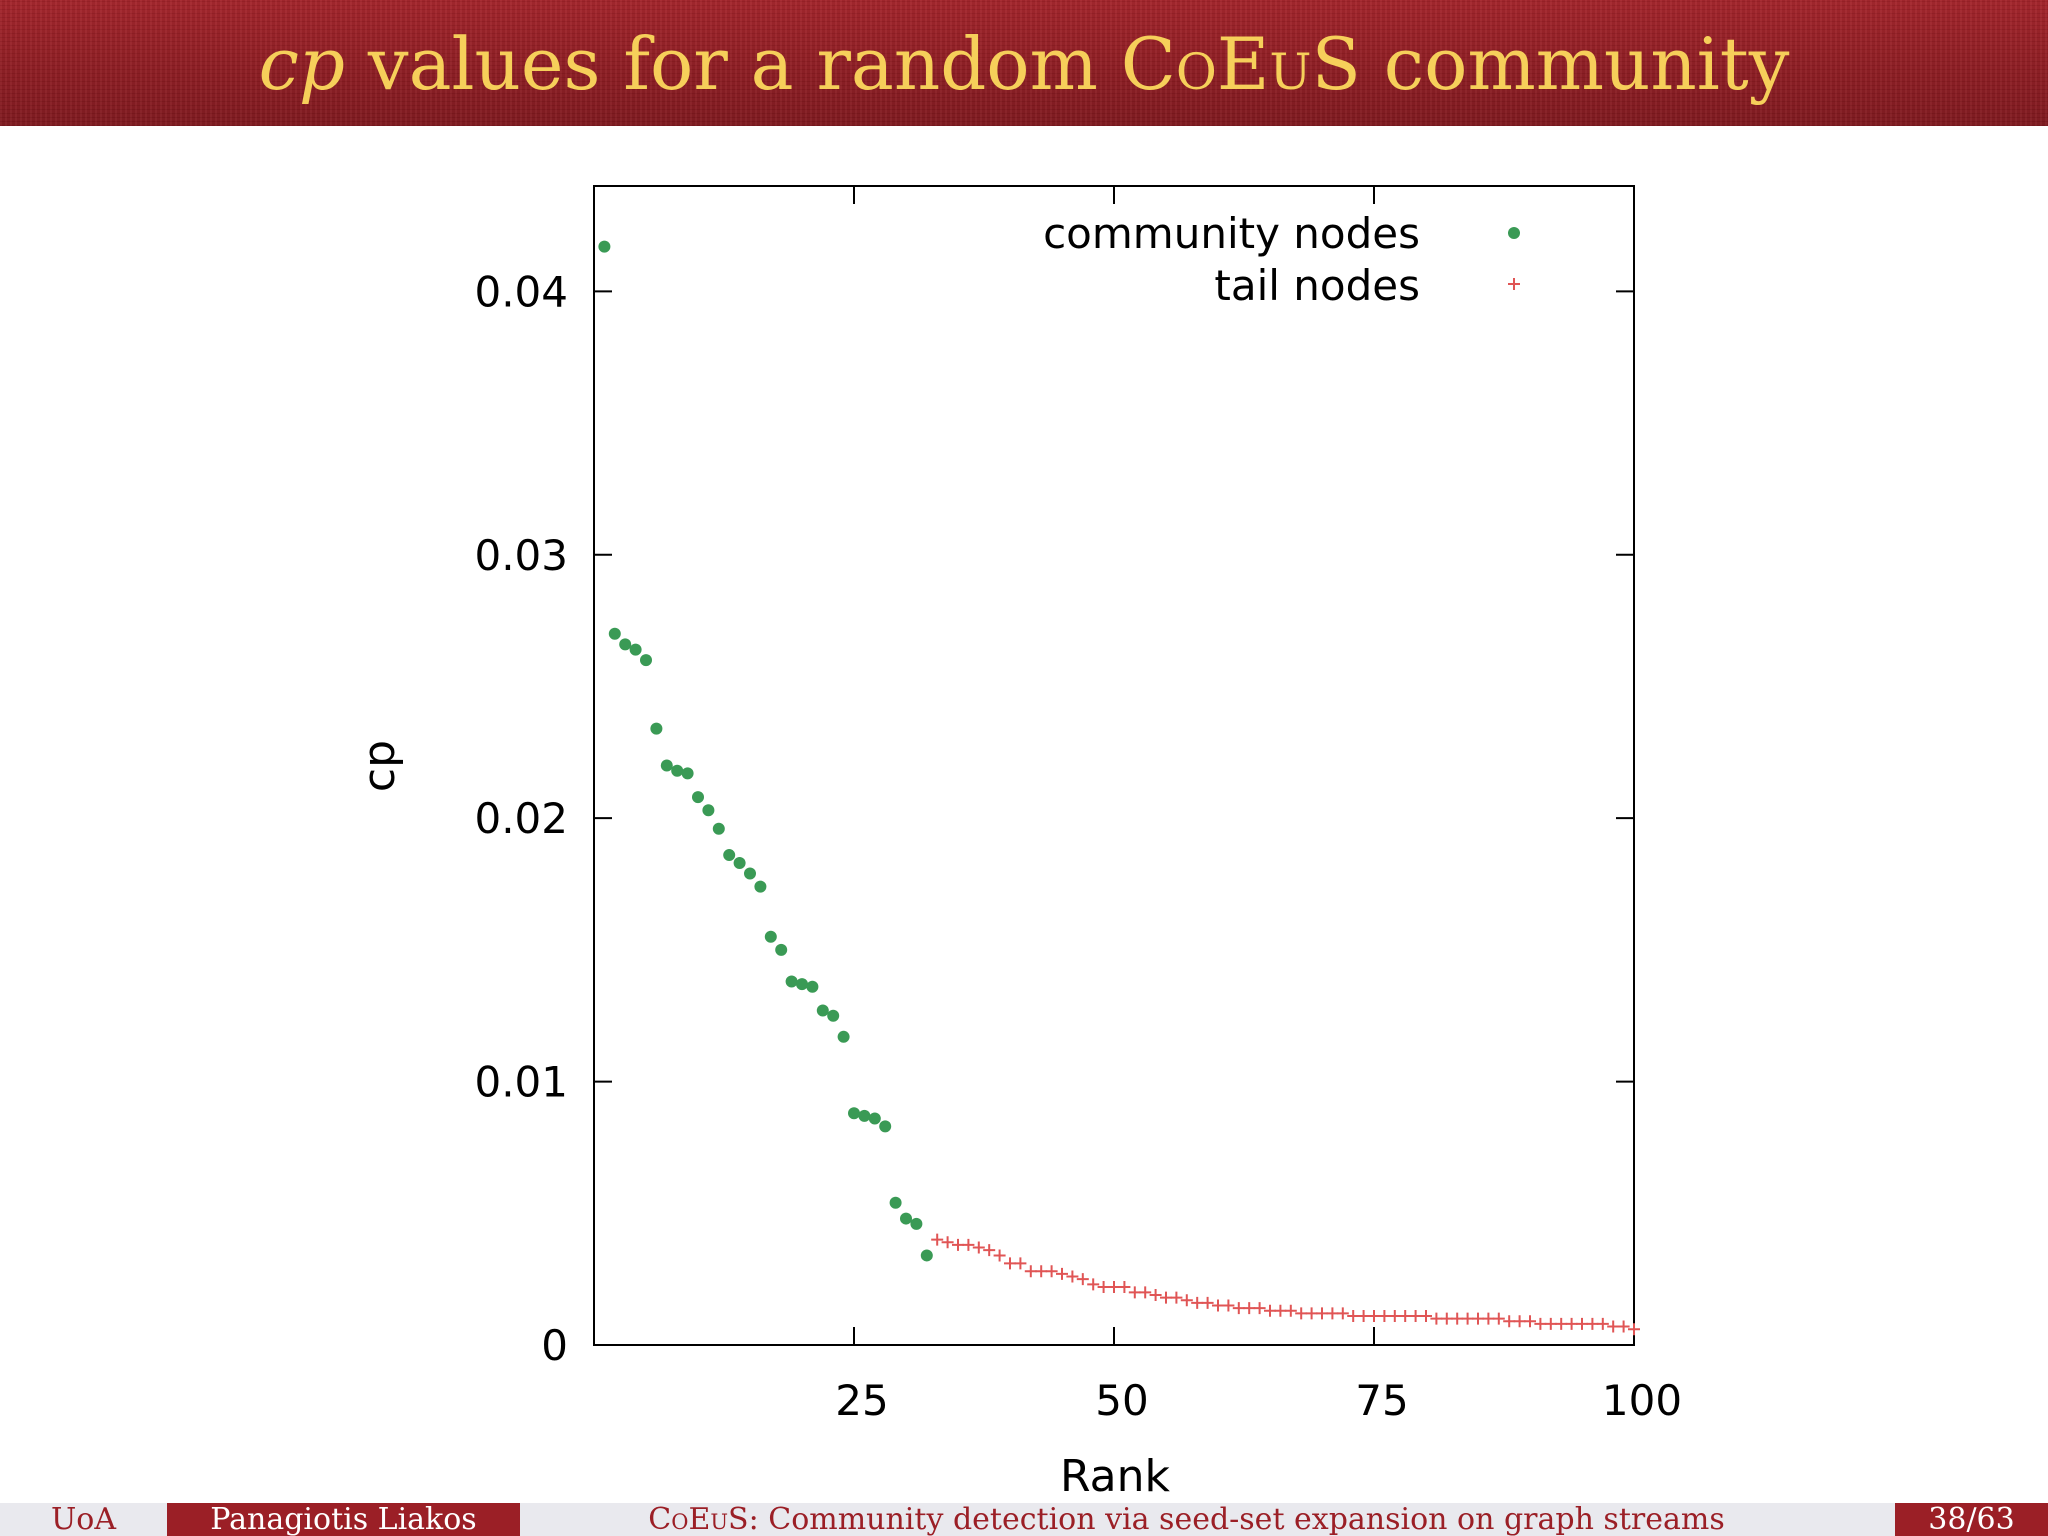 This screenshot has height=1536, width=2048. Describe the element at coordinates (1514, 233) in the screenshot. I see `legend-community-marker` at that location.